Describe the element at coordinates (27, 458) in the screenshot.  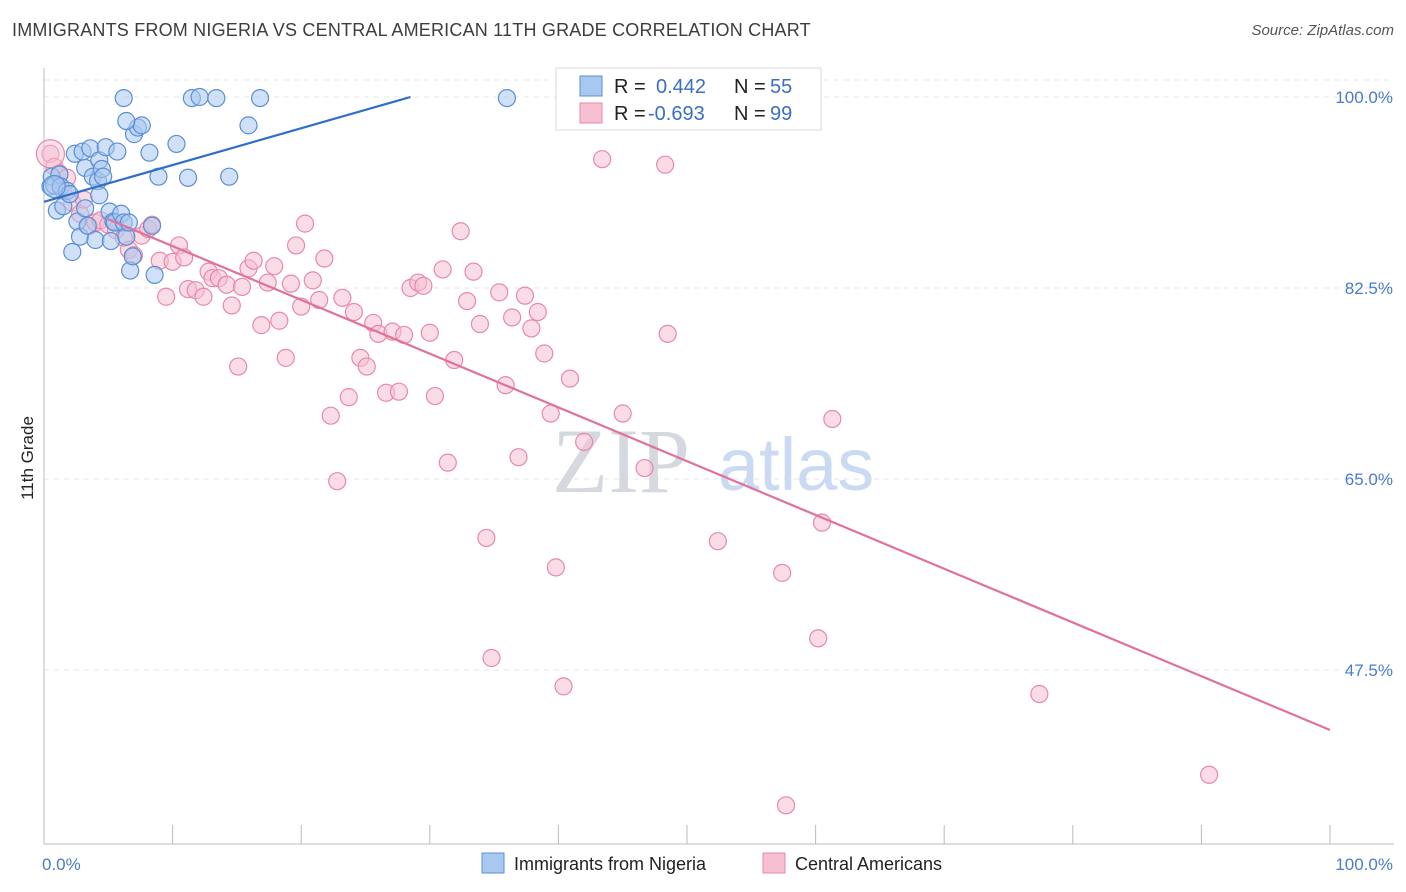
I see `y-axis-title: 11th Grade` at that location.